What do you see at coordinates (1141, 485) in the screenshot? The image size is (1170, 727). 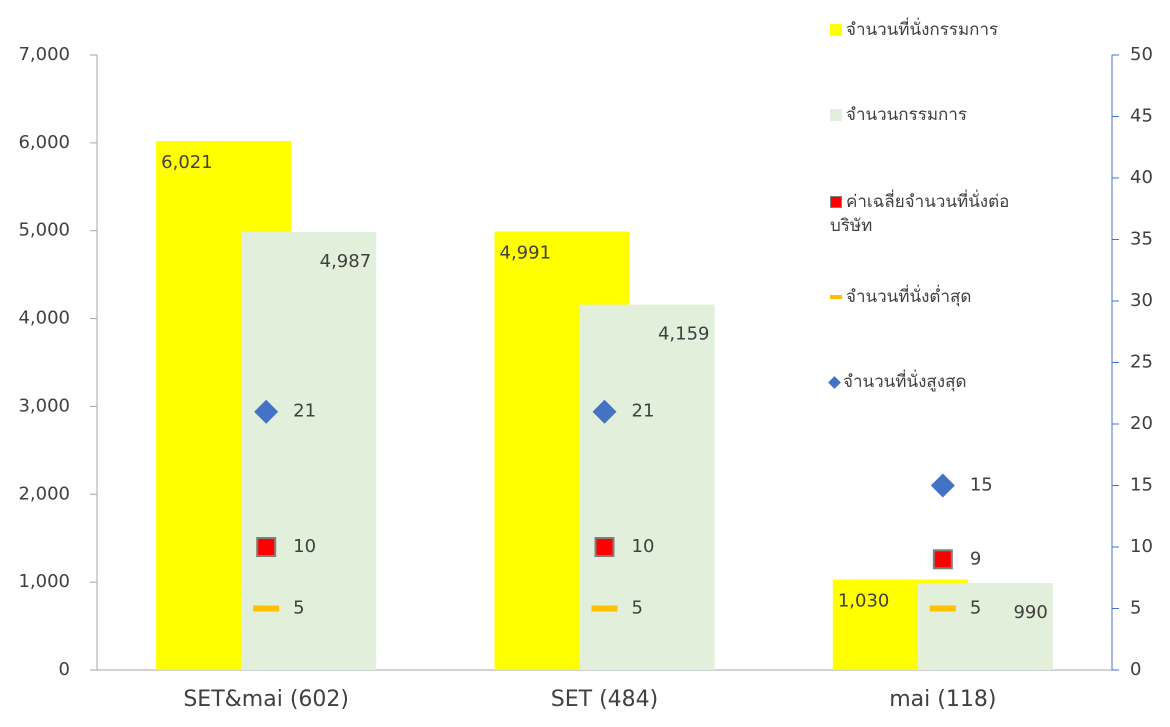 I see `y2-tick-label: 15` at bounding box center [1141, 485].